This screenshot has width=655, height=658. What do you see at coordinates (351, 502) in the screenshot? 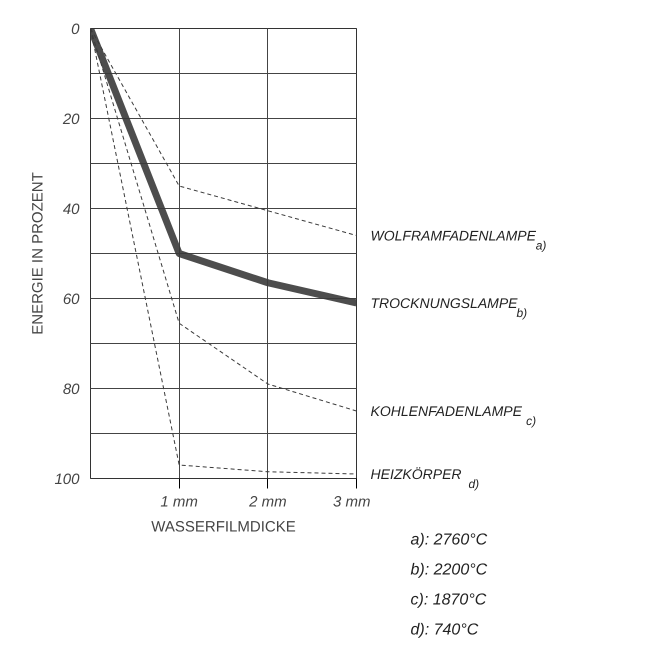
I see `x-tick-label: 3 mm` at bounding box center [351, 502].